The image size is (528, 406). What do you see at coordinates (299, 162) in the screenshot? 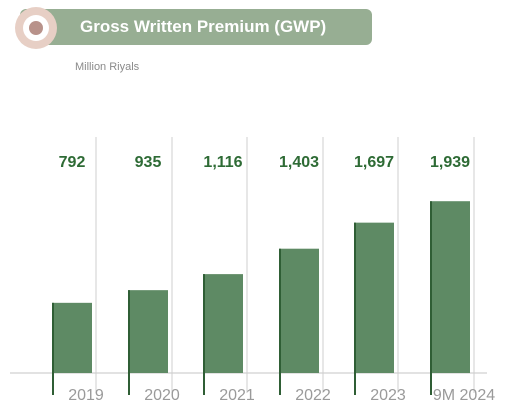
I see `data-label: 1,403` at bounding box center [299, 162].